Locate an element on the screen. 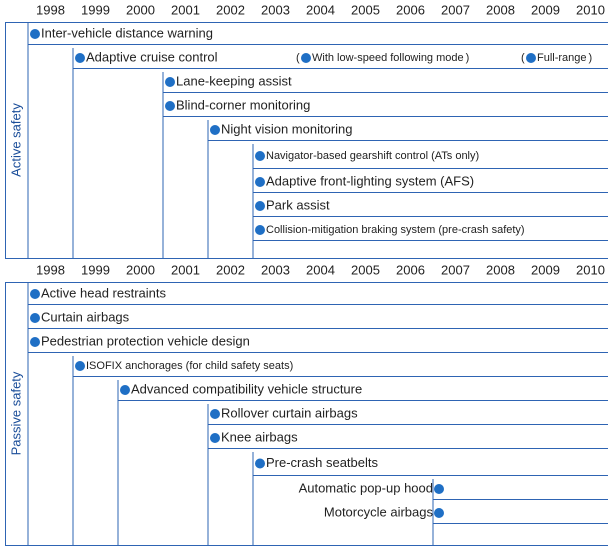 The image size is (608, 547). item-label: Motorcycle airbags is located at coordinates (379, 511).